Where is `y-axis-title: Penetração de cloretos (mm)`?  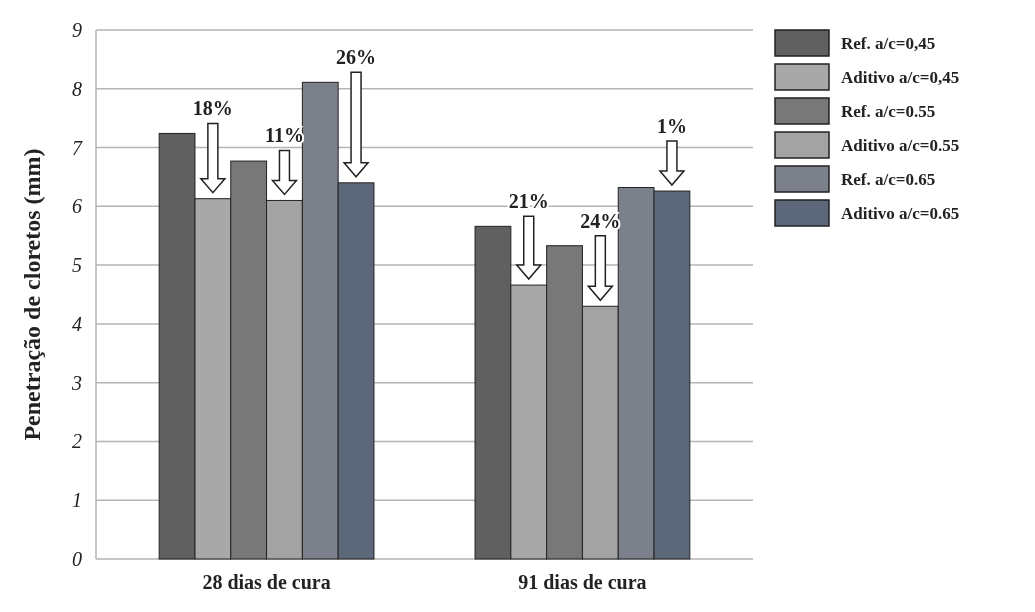 y-axis-title: Penetração de cloretos (mm) is located at coordinates (32, 294).